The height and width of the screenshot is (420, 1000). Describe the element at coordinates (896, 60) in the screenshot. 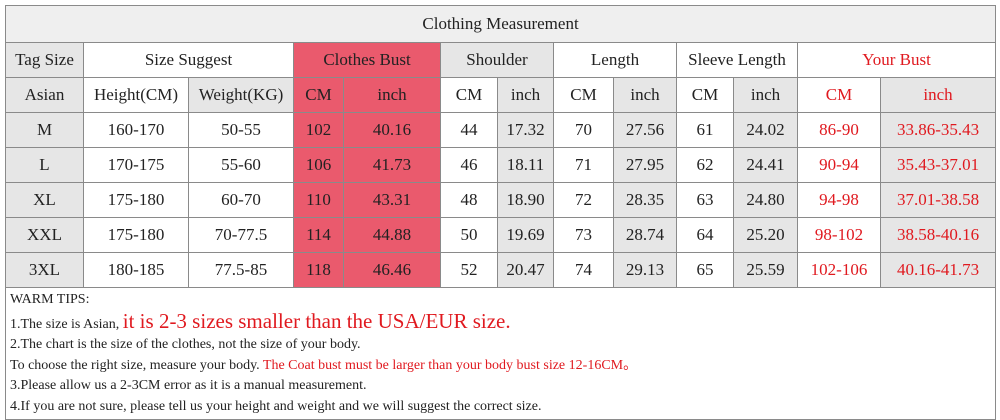

I see `column-header: Your Bust` at that location.